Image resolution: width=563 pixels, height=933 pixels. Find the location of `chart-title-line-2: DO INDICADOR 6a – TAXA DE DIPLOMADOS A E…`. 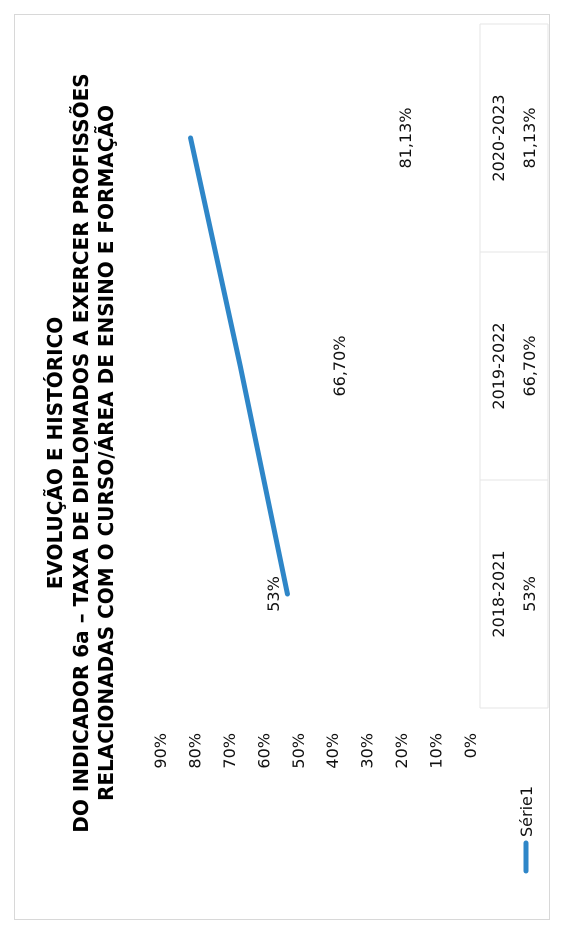

chart-title-line-2: DO INDICADOR 6a – TAXA DE DIPLOMADOS A E… is located at coordinates (81, 452).